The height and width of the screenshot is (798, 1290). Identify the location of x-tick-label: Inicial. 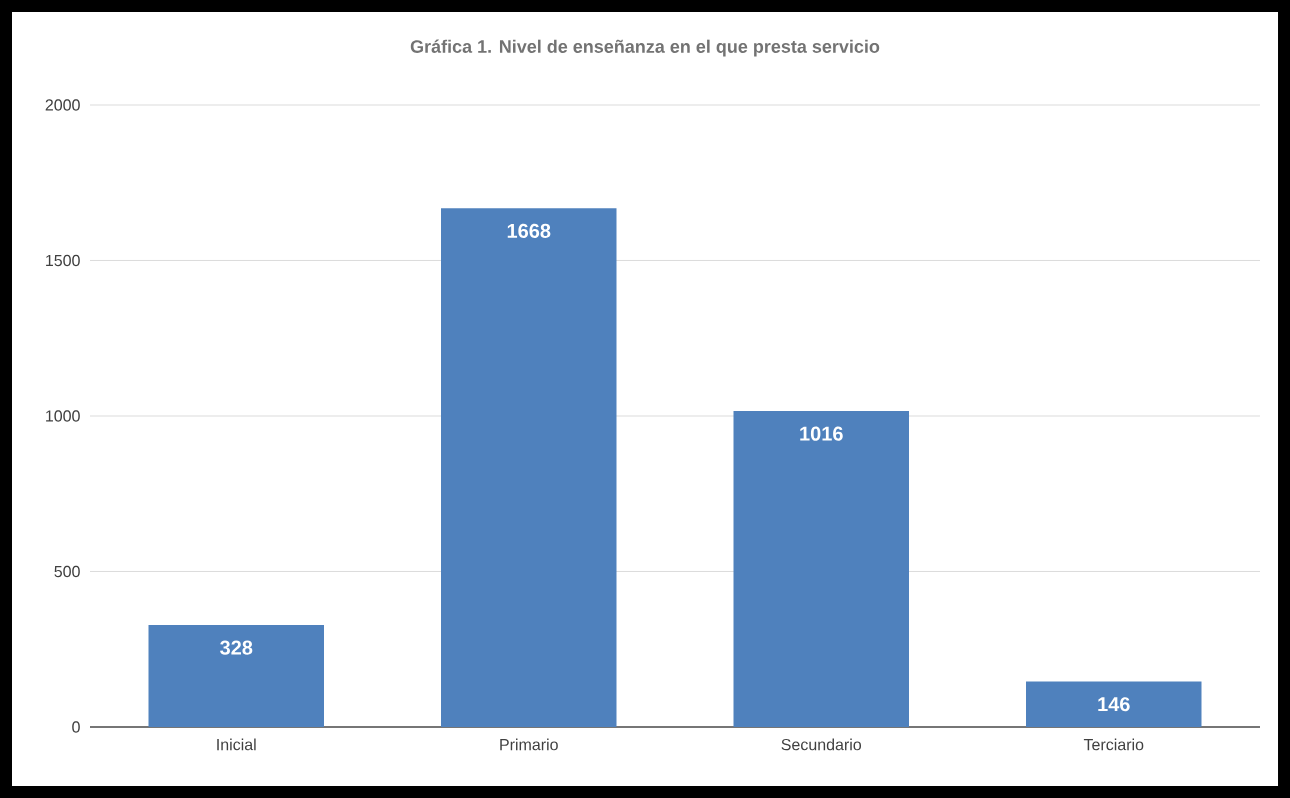
(236, 744).